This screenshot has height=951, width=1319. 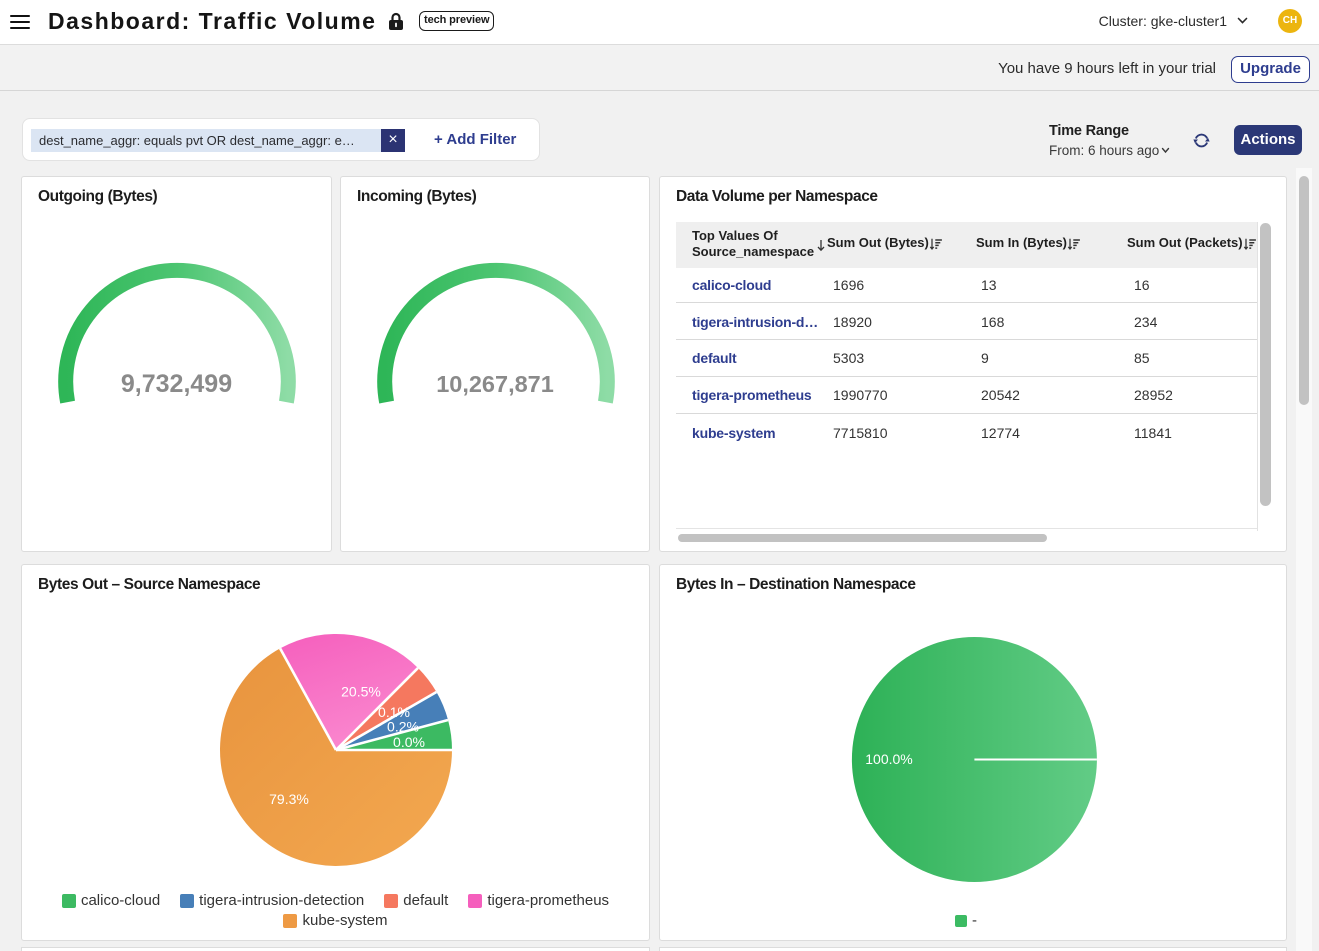 What do you see at coordinates (403, 727) in the screenshot?
I see `svg-text: 0.2%` at bounding box center [403, 727].